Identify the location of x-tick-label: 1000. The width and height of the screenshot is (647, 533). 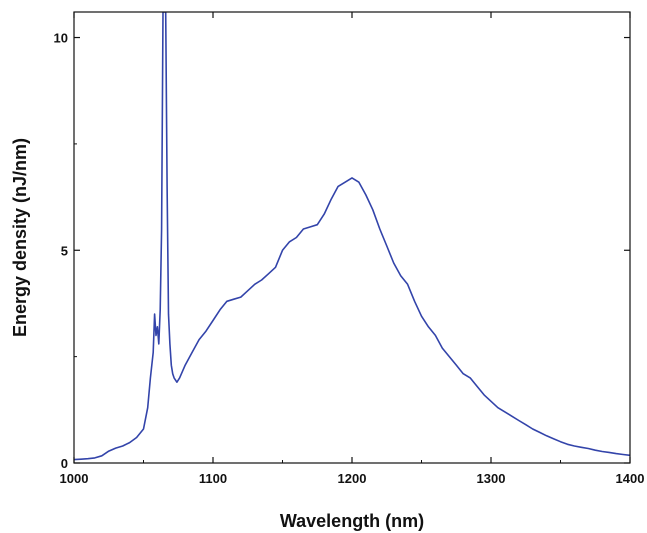
(74, 478).